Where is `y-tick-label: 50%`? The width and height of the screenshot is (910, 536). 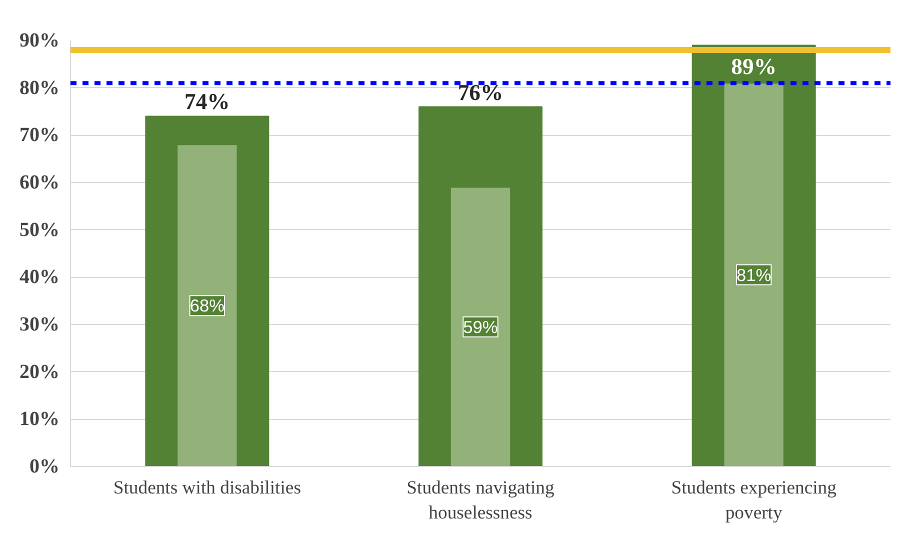
y-tick-label: 50% is located at coordinates (40, 229).